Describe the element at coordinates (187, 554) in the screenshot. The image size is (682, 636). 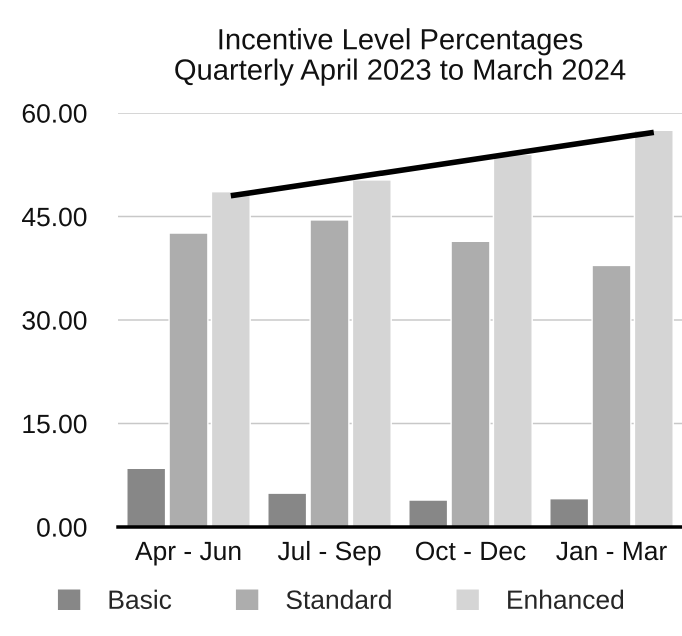
I see `x-tick-label: Apr - Jun` at that location.